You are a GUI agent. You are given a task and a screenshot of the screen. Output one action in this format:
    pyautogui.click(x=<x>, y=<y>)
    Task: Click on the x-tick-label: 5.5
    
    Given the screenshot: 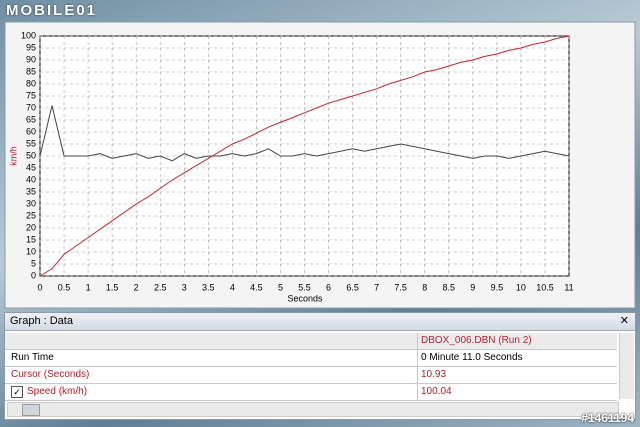 What is the action you would take?
    pyautogui.click(x=304, y=287)
    